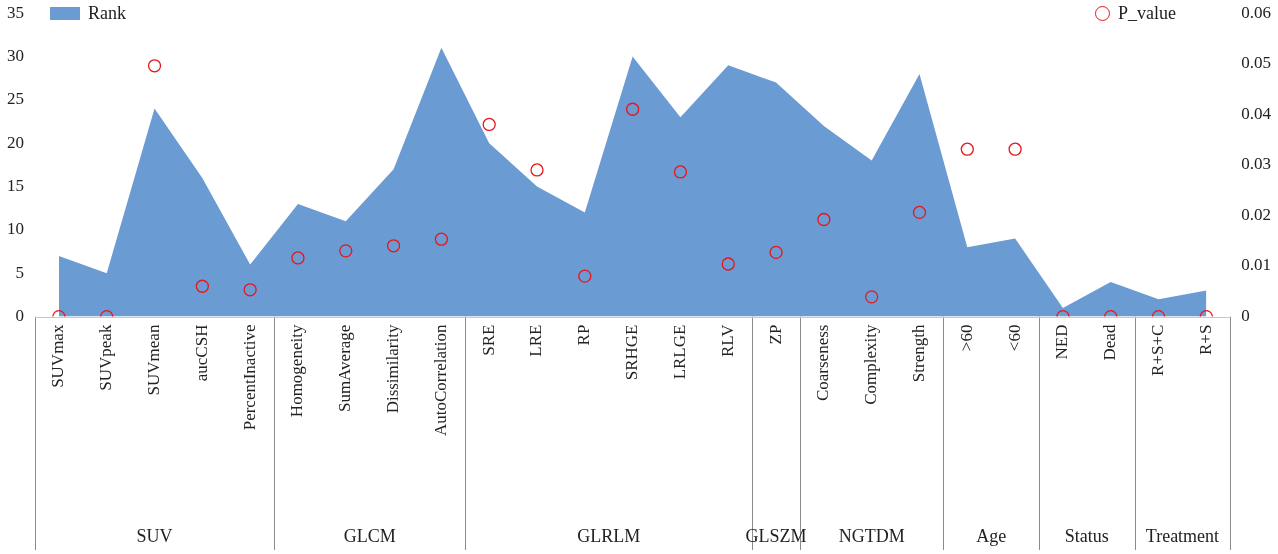  I want to click on y-tick-label: 25, so click(15, 99).